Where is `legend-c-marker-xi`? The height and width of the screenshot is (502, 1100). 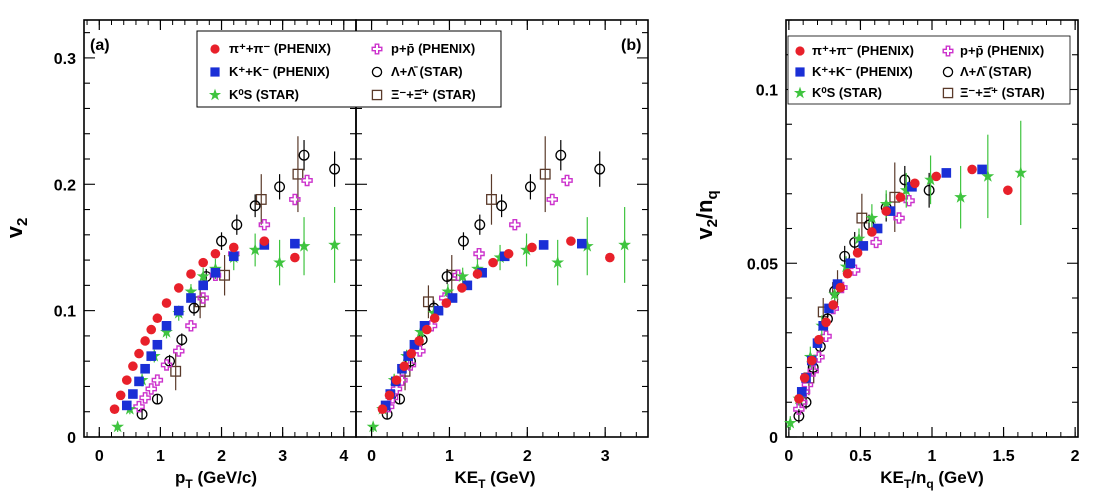 legend-c-marker-xi is located at coordinates (948, 93).